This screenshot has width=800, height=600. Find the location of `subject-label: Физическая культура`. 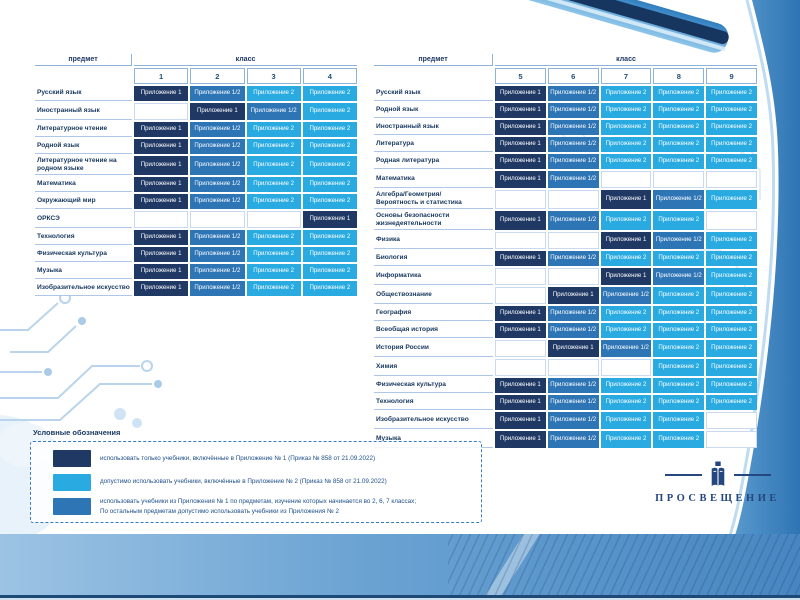

subject-label: Физическая культура is located at coordinates (433, 385).